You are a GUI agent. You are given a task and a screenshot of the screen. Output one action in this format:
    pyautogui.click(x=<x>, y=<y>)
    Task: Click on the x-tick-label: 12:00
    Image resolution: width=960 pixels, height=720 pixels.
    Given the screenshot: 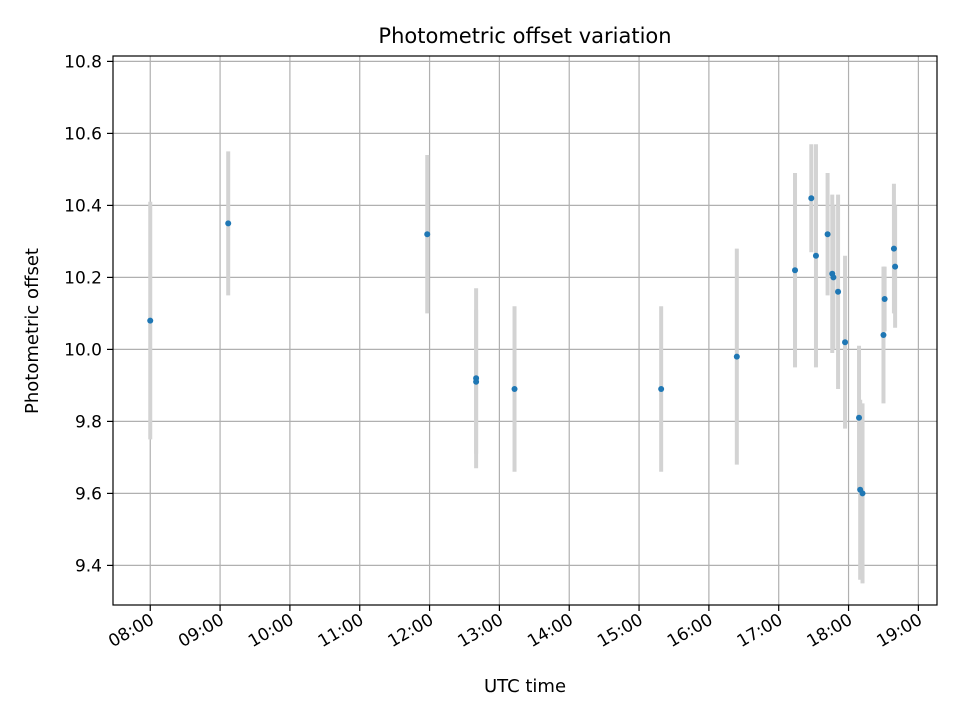 What is the action you would take?
    pyautogui.click(x=411, y=631)
    